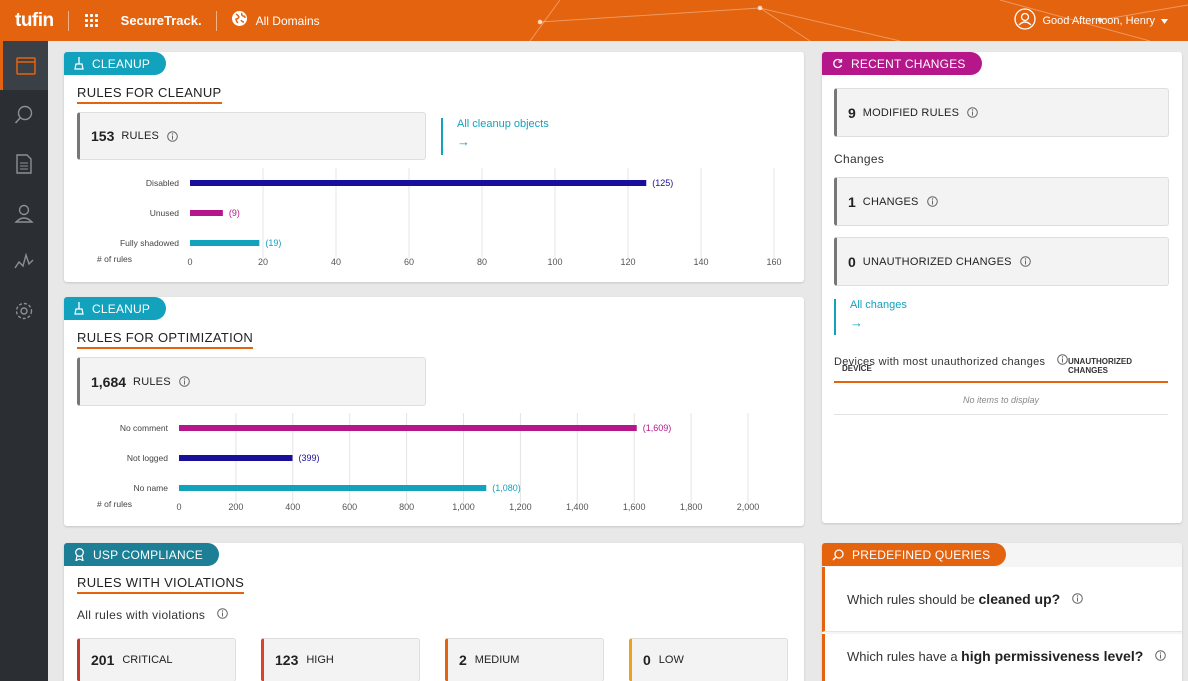 The height and width of the screenshot is (681, 1188). What do you see at coordinates (921, 554) in the screenshot?
I see `queries-badge-label: PREDEFINED QUERIES` at bounding box center [921, 554].